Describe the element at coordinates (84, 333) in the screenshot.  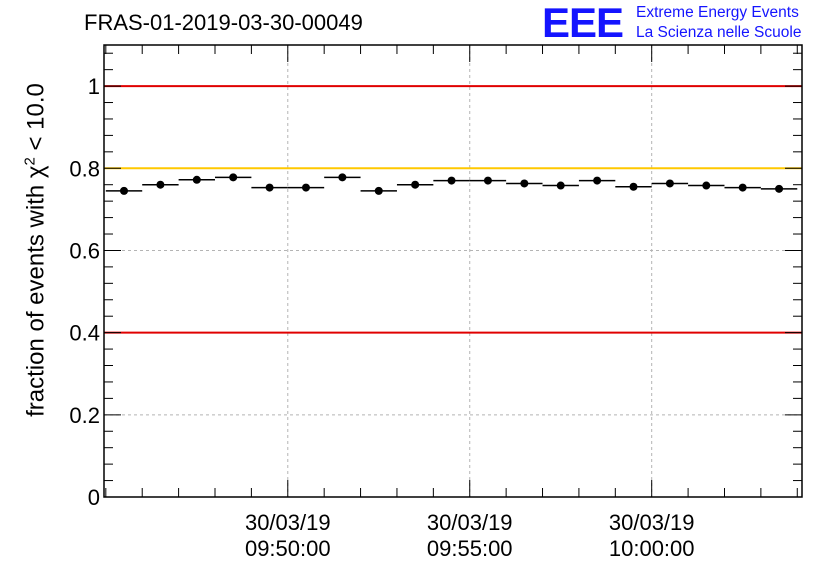
I see `y-tick-label: 0.4` at that location.